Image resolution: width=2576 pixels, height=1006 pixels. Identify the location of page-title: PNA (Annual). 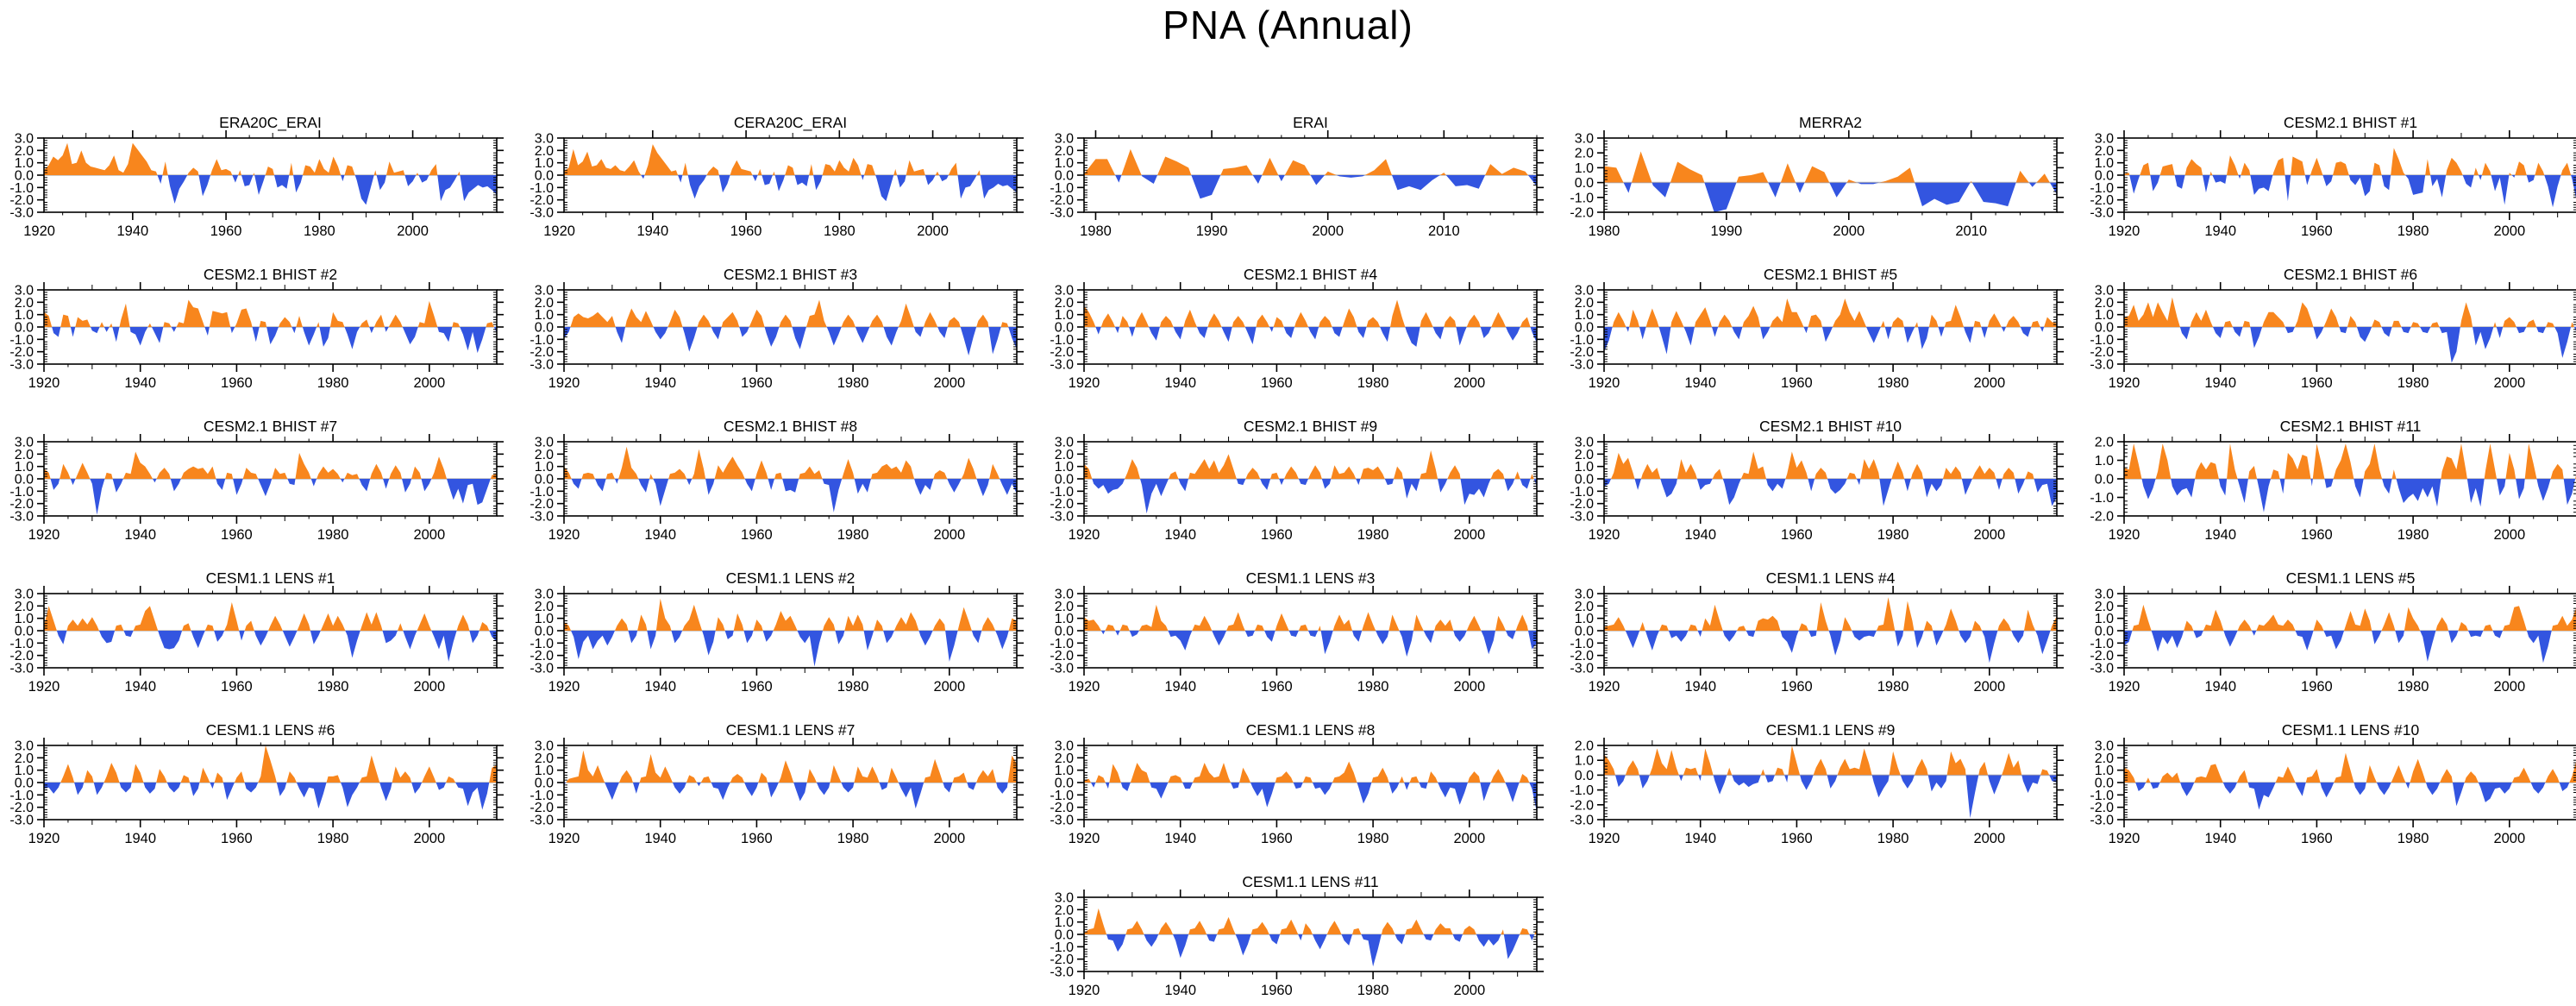
(1288, 25).